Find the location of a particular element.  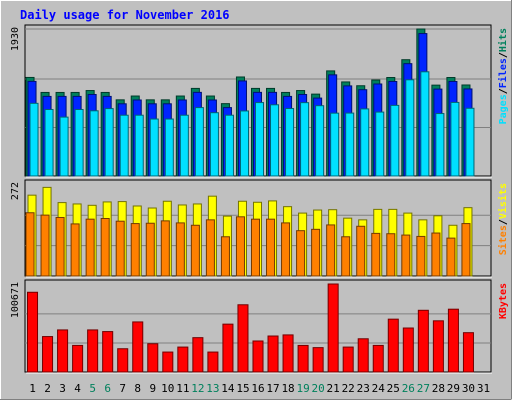

bar-sites-3-body is located at coordinates (60, 246).